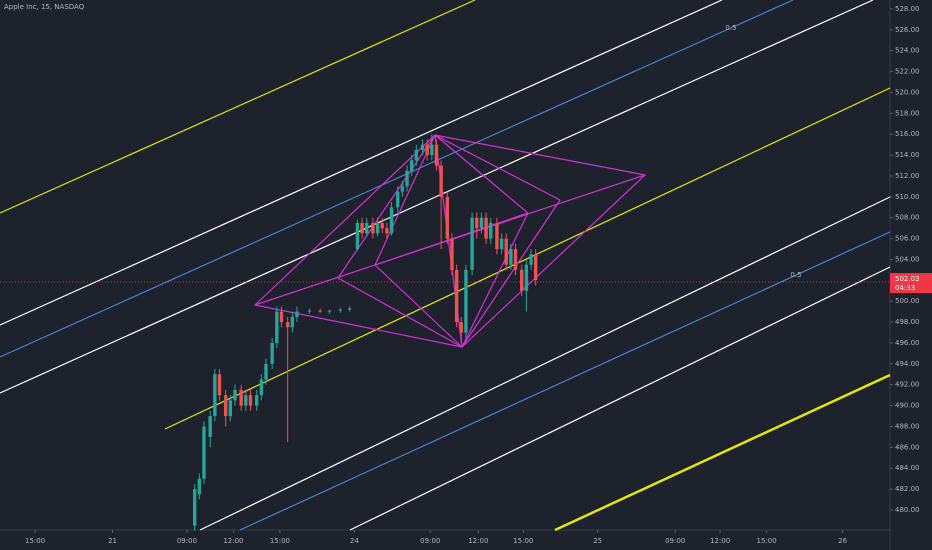  I want to click on y-tick-label: 486.00, so click(907, 447).